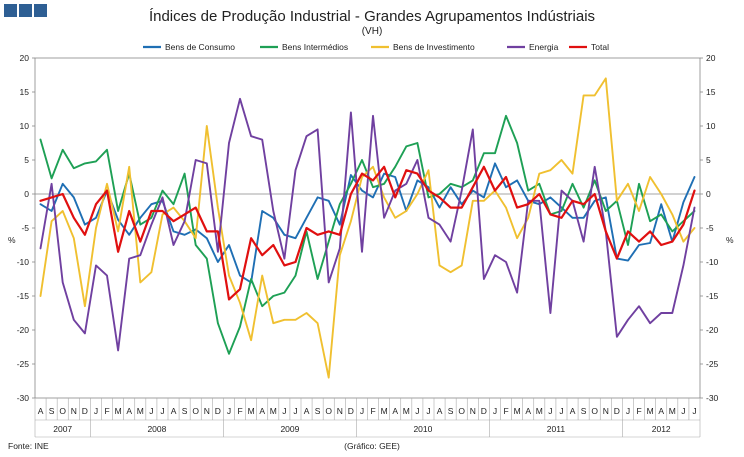 This screenshot has height=457, width=744. I want to click on y-tick-label-left: 5, so click(26, 160).